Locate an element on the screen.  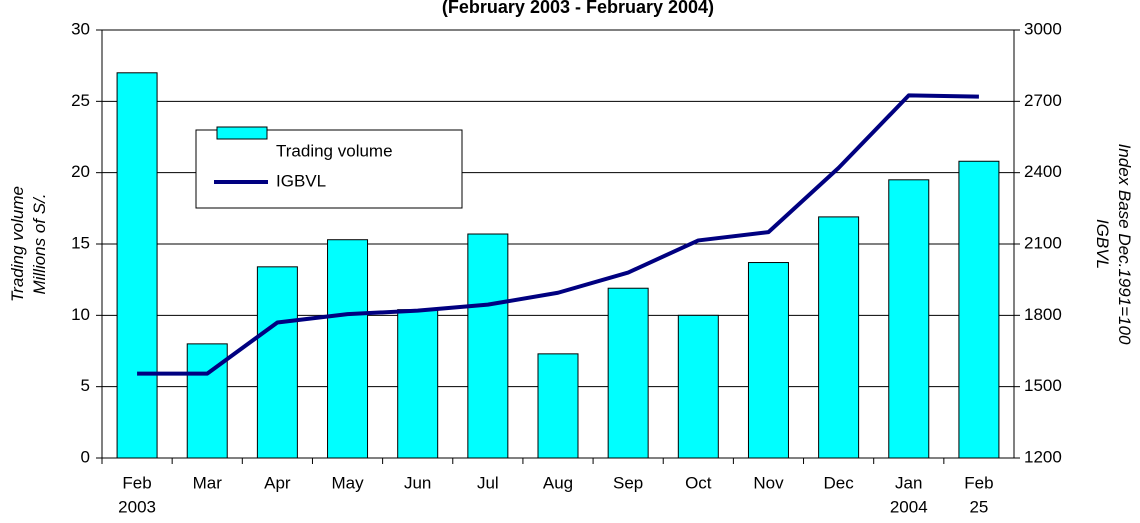
x-tick-label: Jul is located at coordinates (488, 482).